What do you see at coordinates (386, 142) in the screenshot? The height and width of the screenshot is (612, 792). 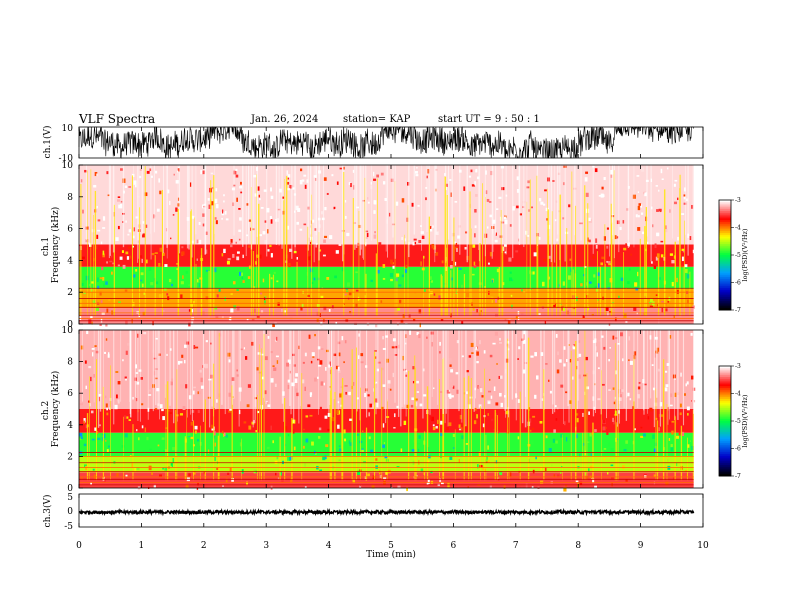 I see `waveform-line` at bounding box center [386, 142].